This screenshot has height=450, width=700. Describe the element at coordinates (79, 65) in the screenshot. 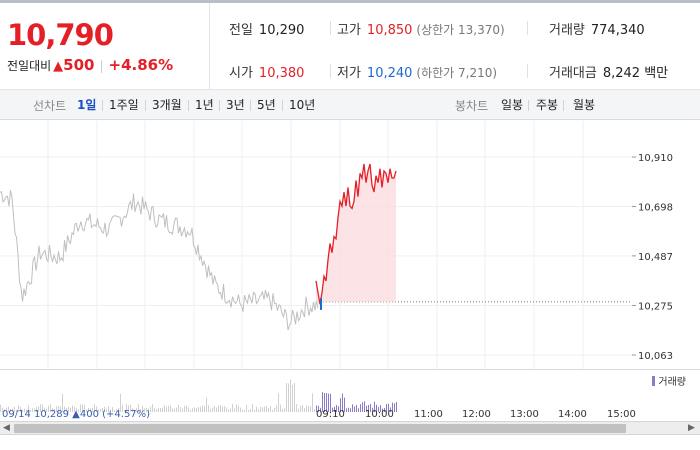

I see `price-change-amount: 500` at that location.